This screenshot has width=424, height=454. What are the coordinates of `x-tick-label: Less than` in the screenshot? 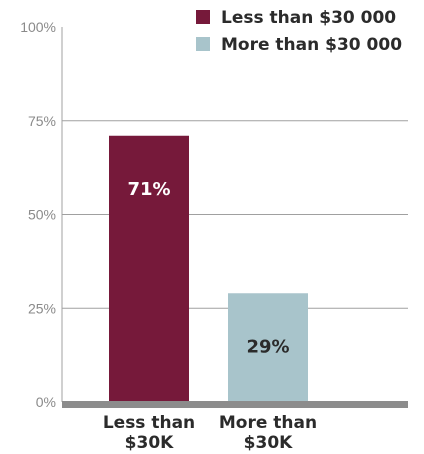 It's located at (149, 423).